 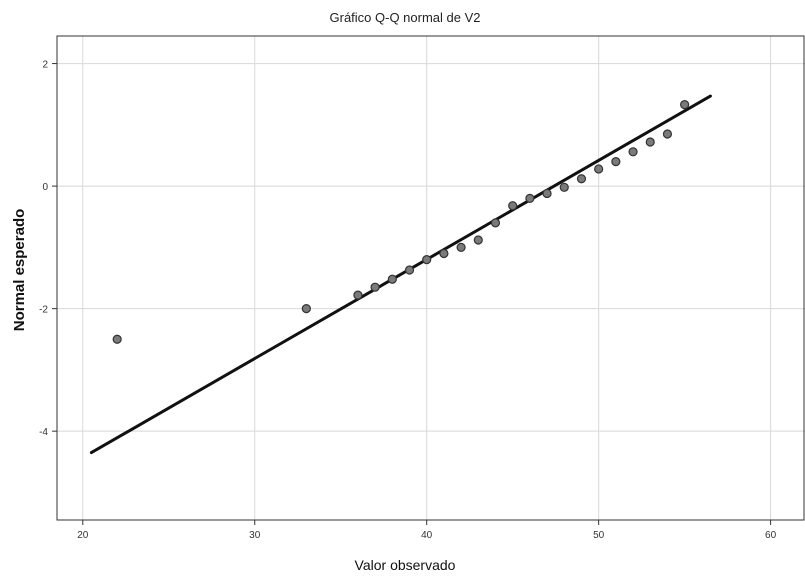 I want to click on y-axis-label: Normal esperado, so click(x=19, y=270).